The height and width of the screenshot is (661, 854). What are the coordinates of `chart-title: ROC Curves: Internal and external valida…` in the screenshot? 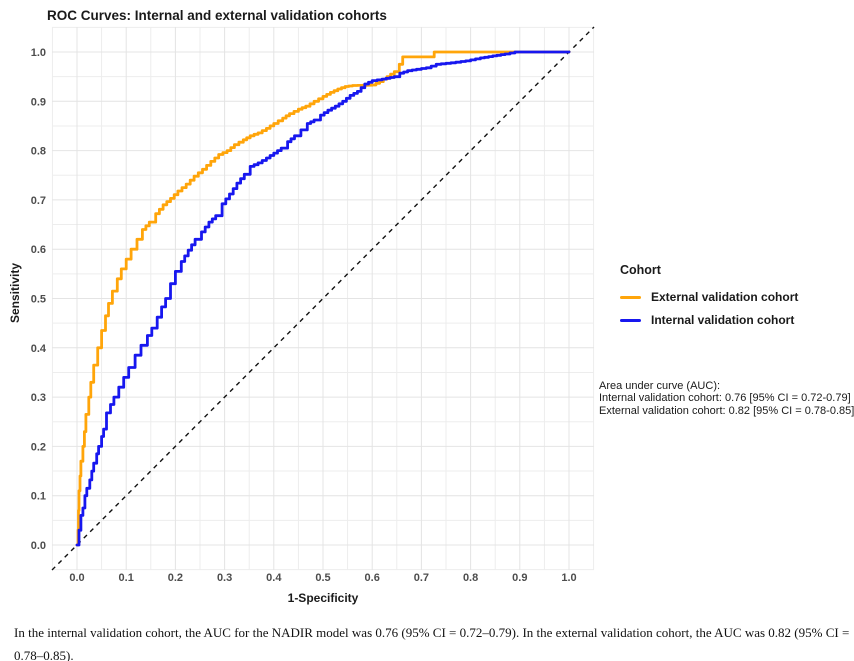 It's located at (217, 15).